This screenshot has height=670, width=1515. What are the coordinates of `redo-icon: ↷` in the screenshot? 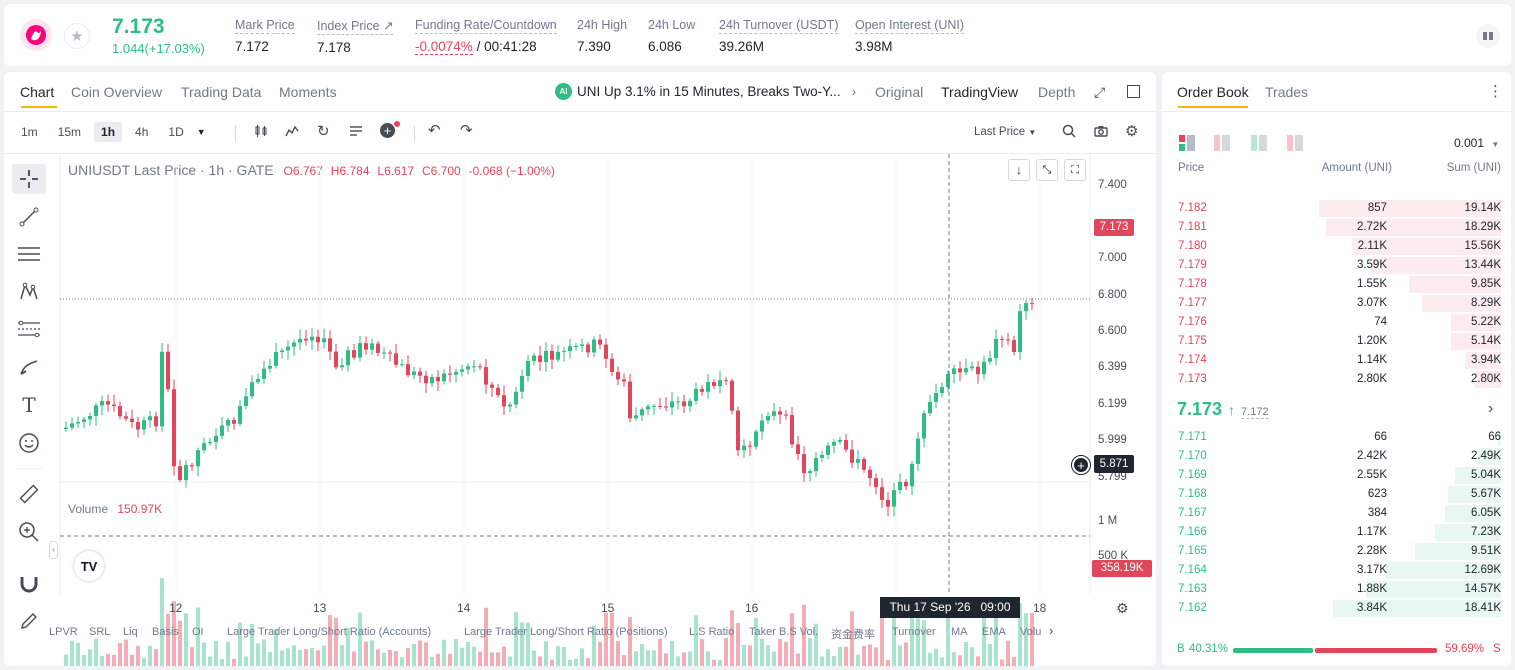 It's located at (466, 130).